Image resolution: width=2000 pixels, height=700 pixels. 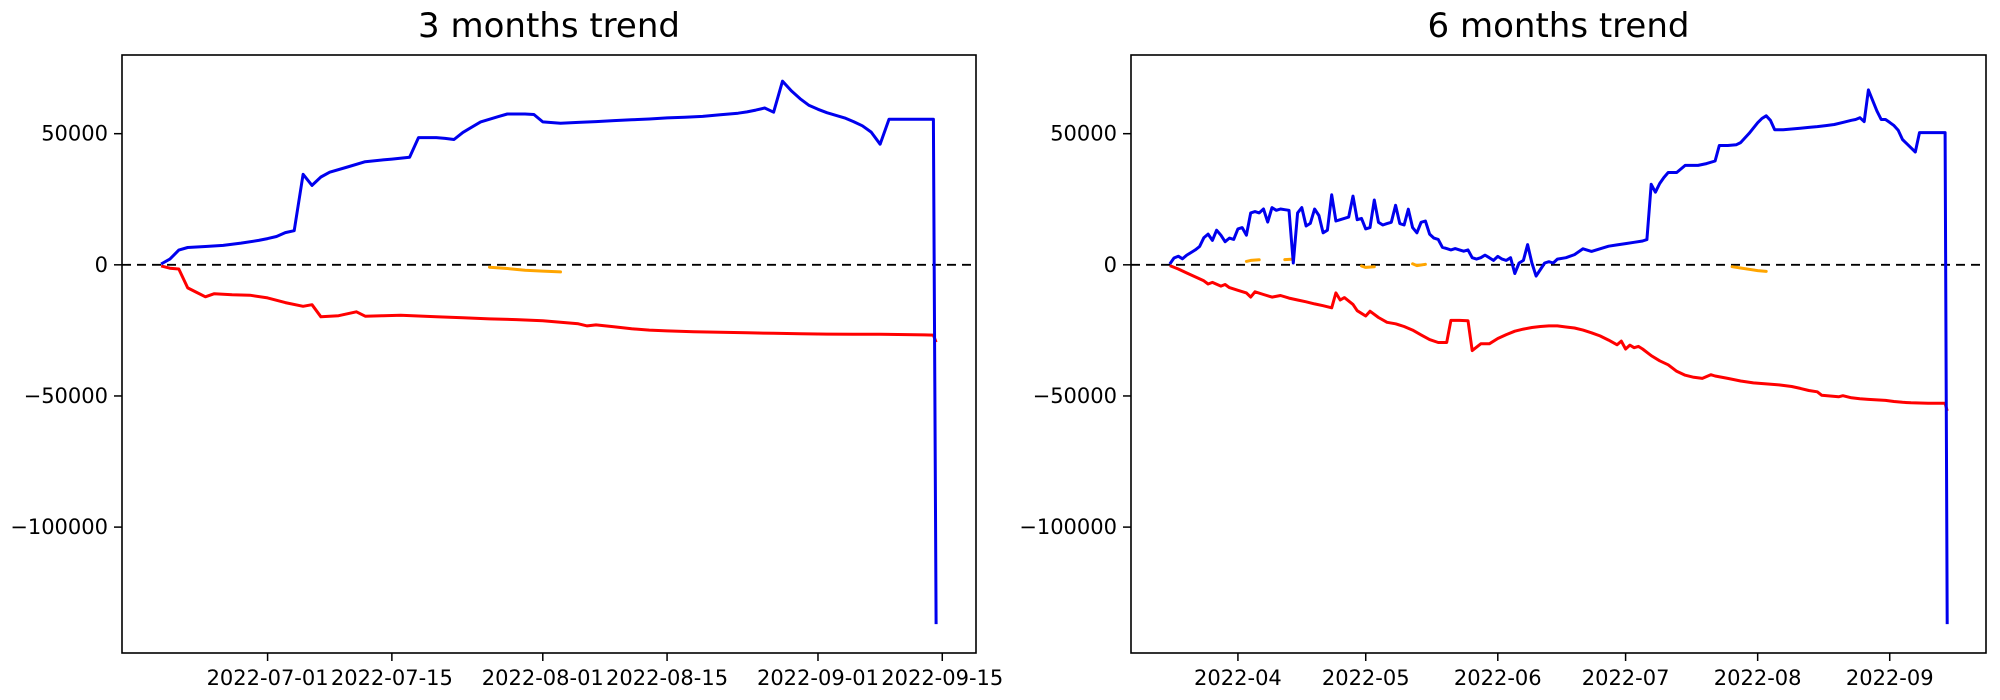 I want to click on x-tick-label: 2022-05, so click(x=1366, y=678).